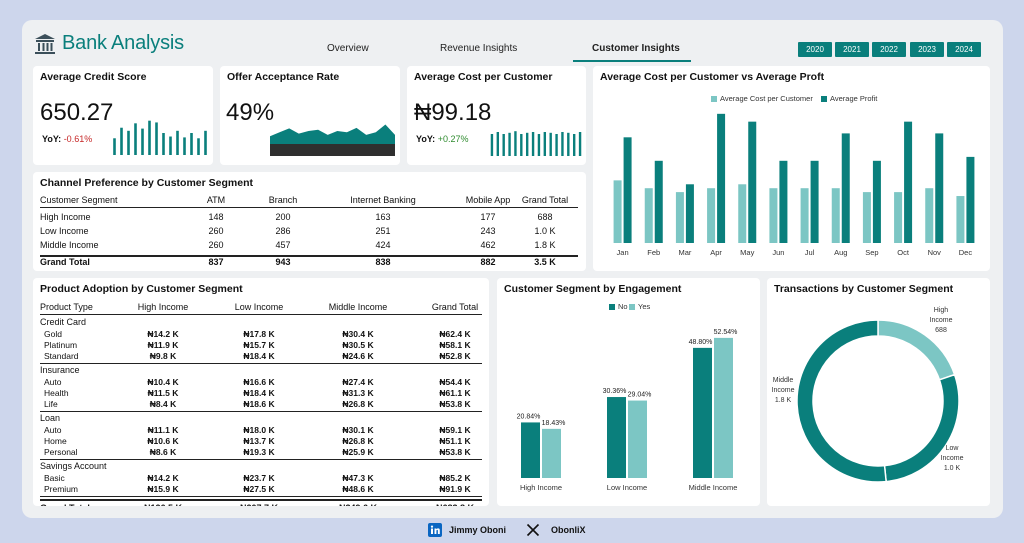  What do you see at coordinates (964, 49) in the screenshot?
I see `year-button-2024: 2024` at bounding box center [964, 49].